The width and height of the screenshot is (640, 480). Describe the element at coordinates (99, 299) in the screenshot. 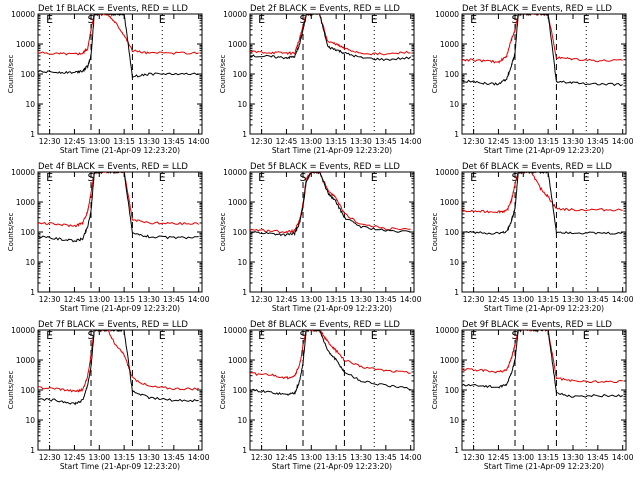

I see `chart-4-xtick-label: 13:00` at that location.